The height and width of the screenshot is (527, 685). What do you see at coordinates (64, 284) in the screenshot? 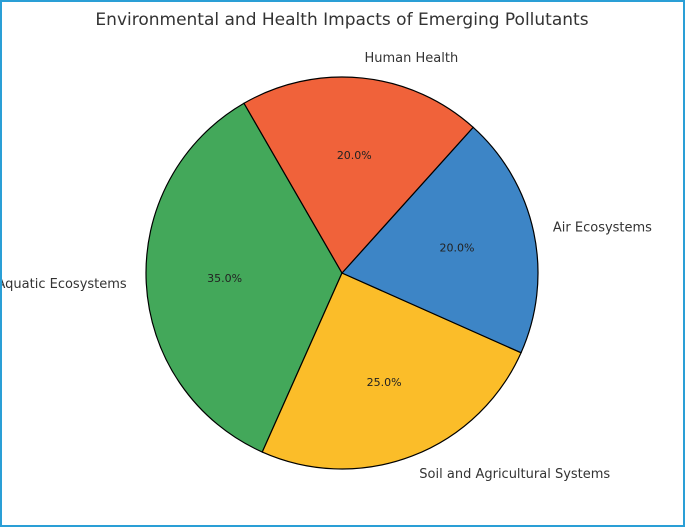
I see `slice-label-aquatic-ecosystems: Aquatic Ecosystems` at bounding box center [64, 284].